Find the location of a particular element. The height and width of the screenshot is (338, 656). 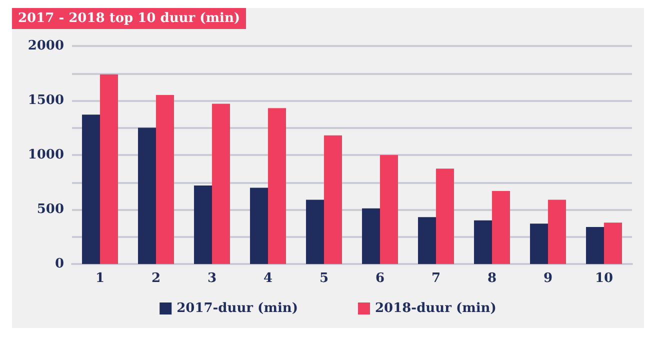

x-tick-label: 1 is located at coordinates (100, 278).